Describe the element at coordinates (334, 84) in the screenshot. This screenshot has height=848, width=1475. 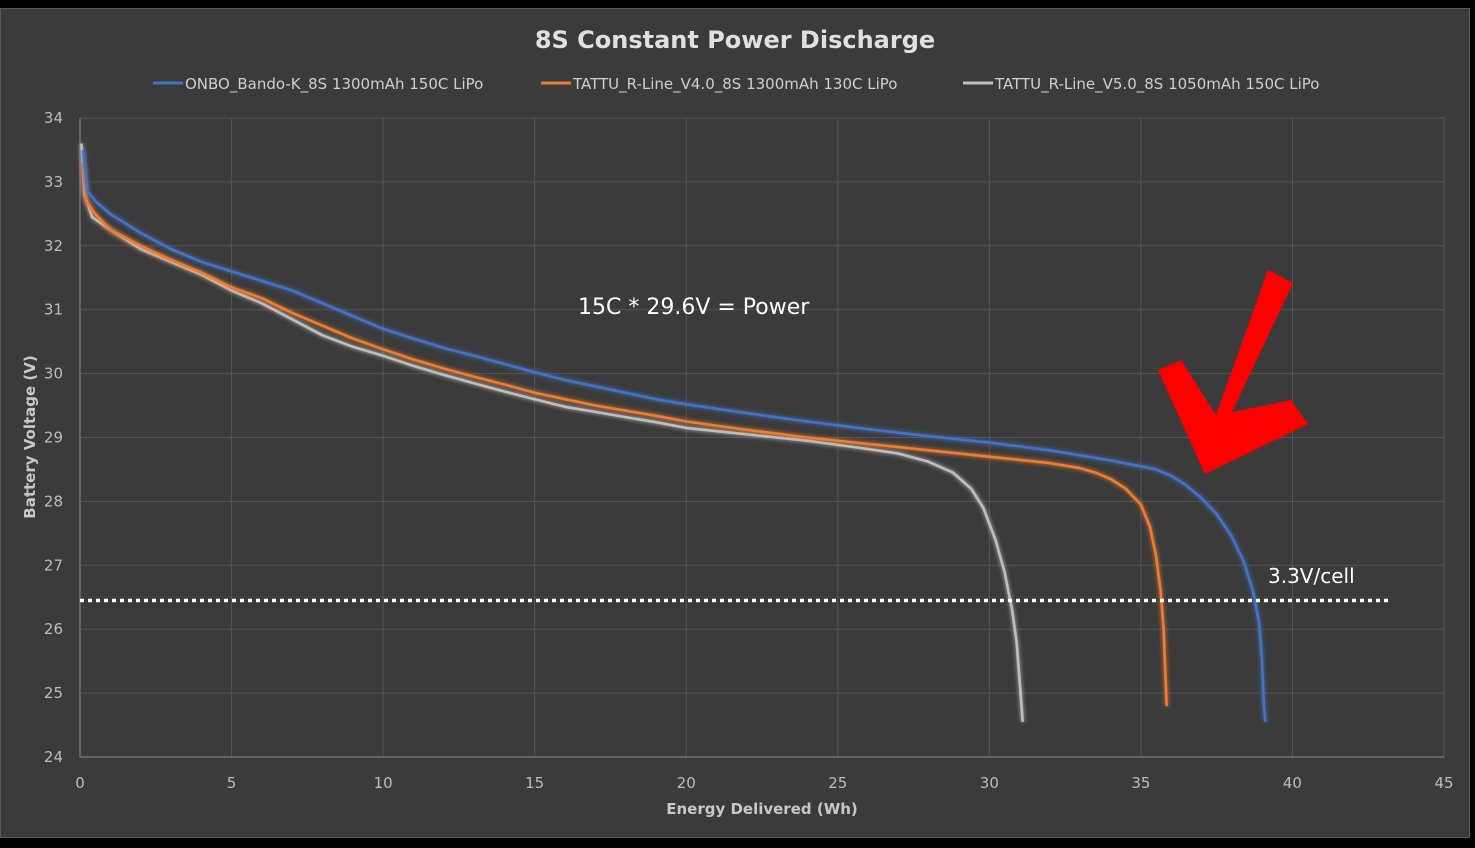
I see `legend-label-onbo: ONBO_Bando-K_8S 1300mAh 150C LiPo` at that location.